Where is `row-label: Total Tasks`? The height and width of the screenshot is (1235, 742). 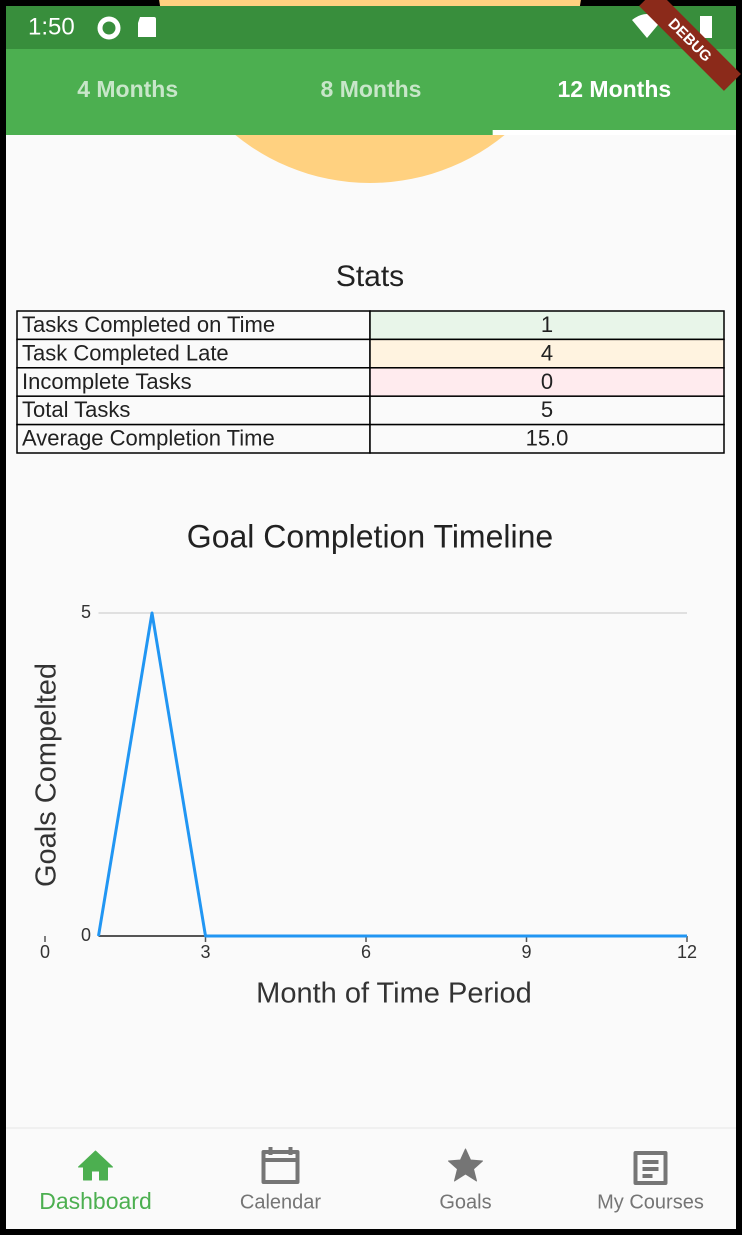
row-label: Total Tasks is located at coordinates (76, 409).